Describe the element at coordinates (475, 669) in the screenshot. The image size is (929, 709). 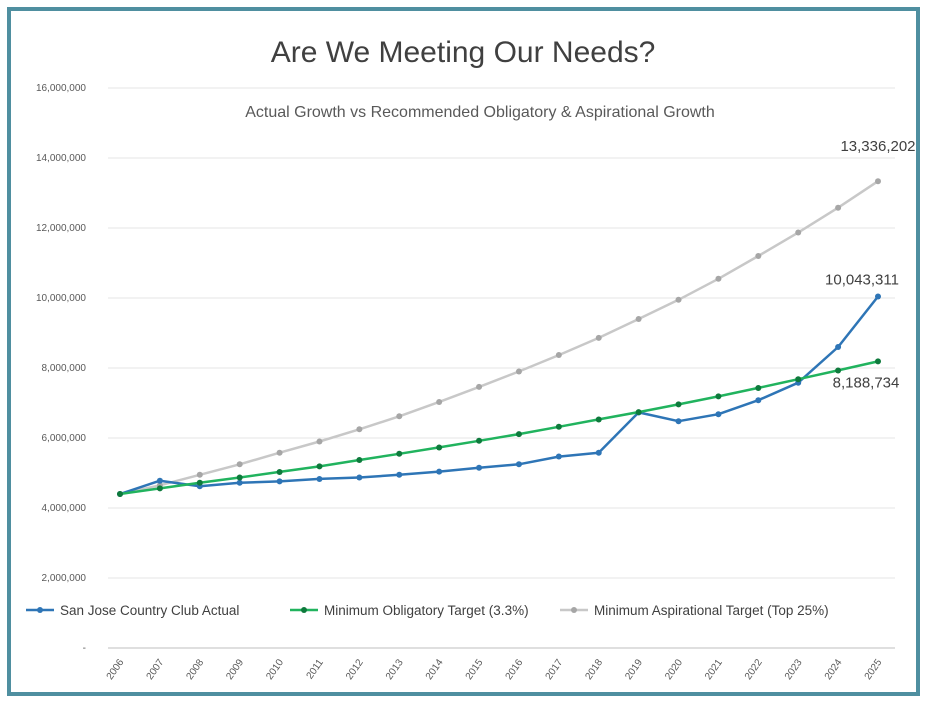
I see `x-tick-label: 2015` at that location.